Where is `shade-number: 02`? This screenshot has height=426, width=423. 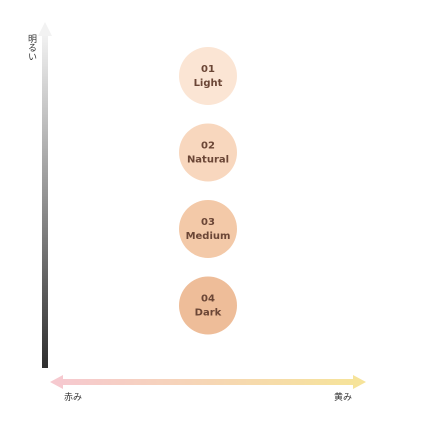 shade-number: 02 is located at coordinates (208, 146).